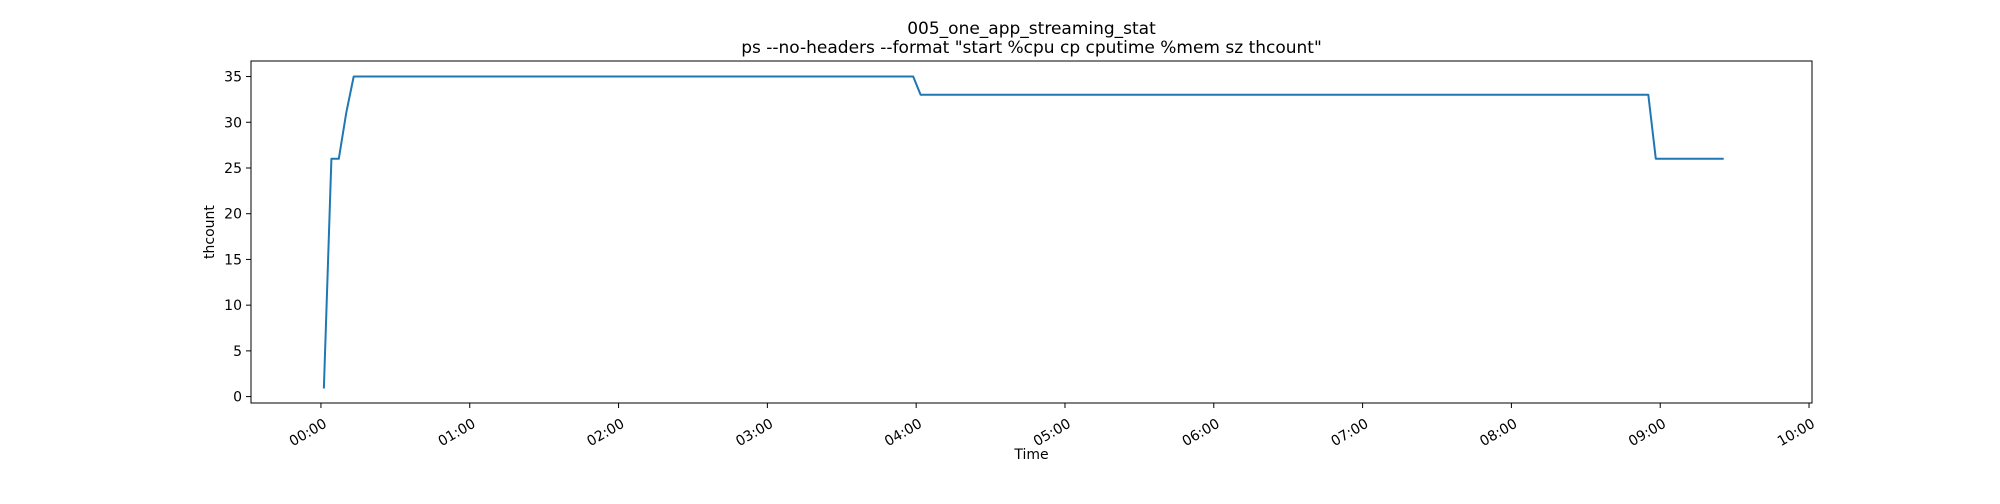 This screenshot has width=2000, height=504. I want to click on x-tick-label: 08:00, so click(1498, 433).